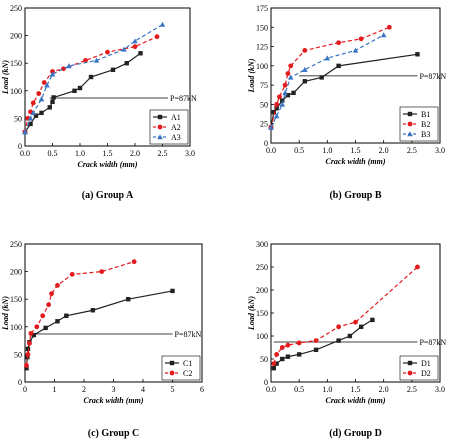 The image size is (474, 442). Describe the element at coordinates (410, 373) in the screenshot. I see `legend-marker-d2` at that location.